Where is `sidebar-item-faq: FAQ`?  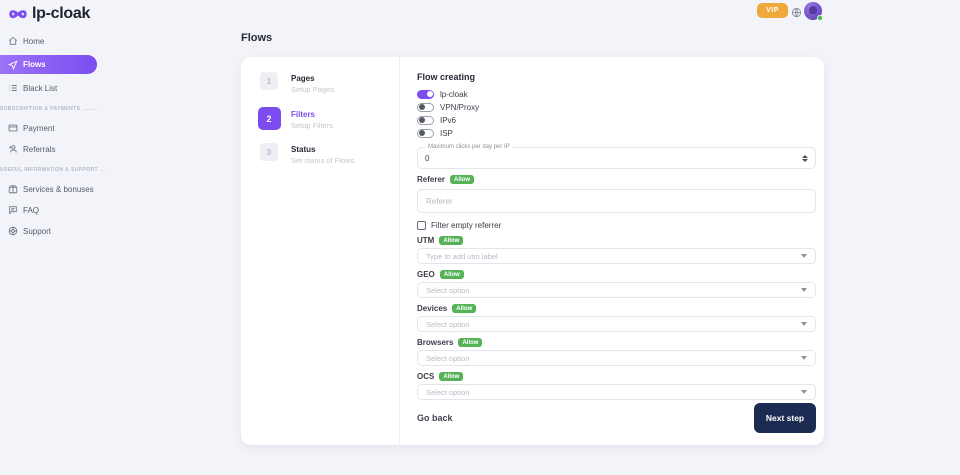 sidebar-item-faq: FAQ is located at coordinates (48, 210).